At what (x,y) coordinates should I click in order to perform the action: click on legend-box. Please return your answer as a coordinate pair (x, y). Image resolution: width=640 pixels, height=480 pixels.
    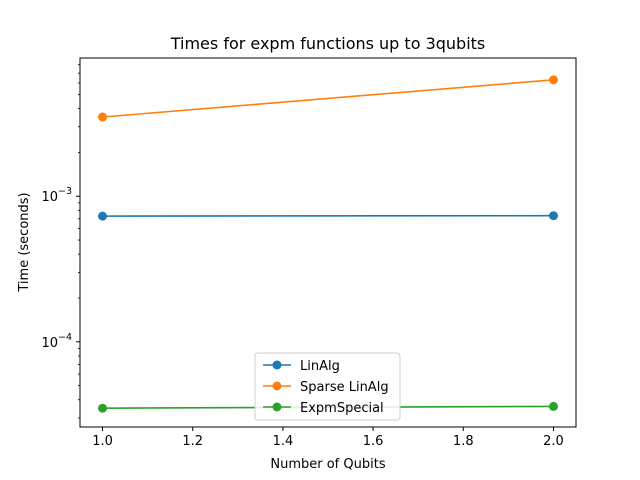
    Looking at the image, I should click on (327, 386).